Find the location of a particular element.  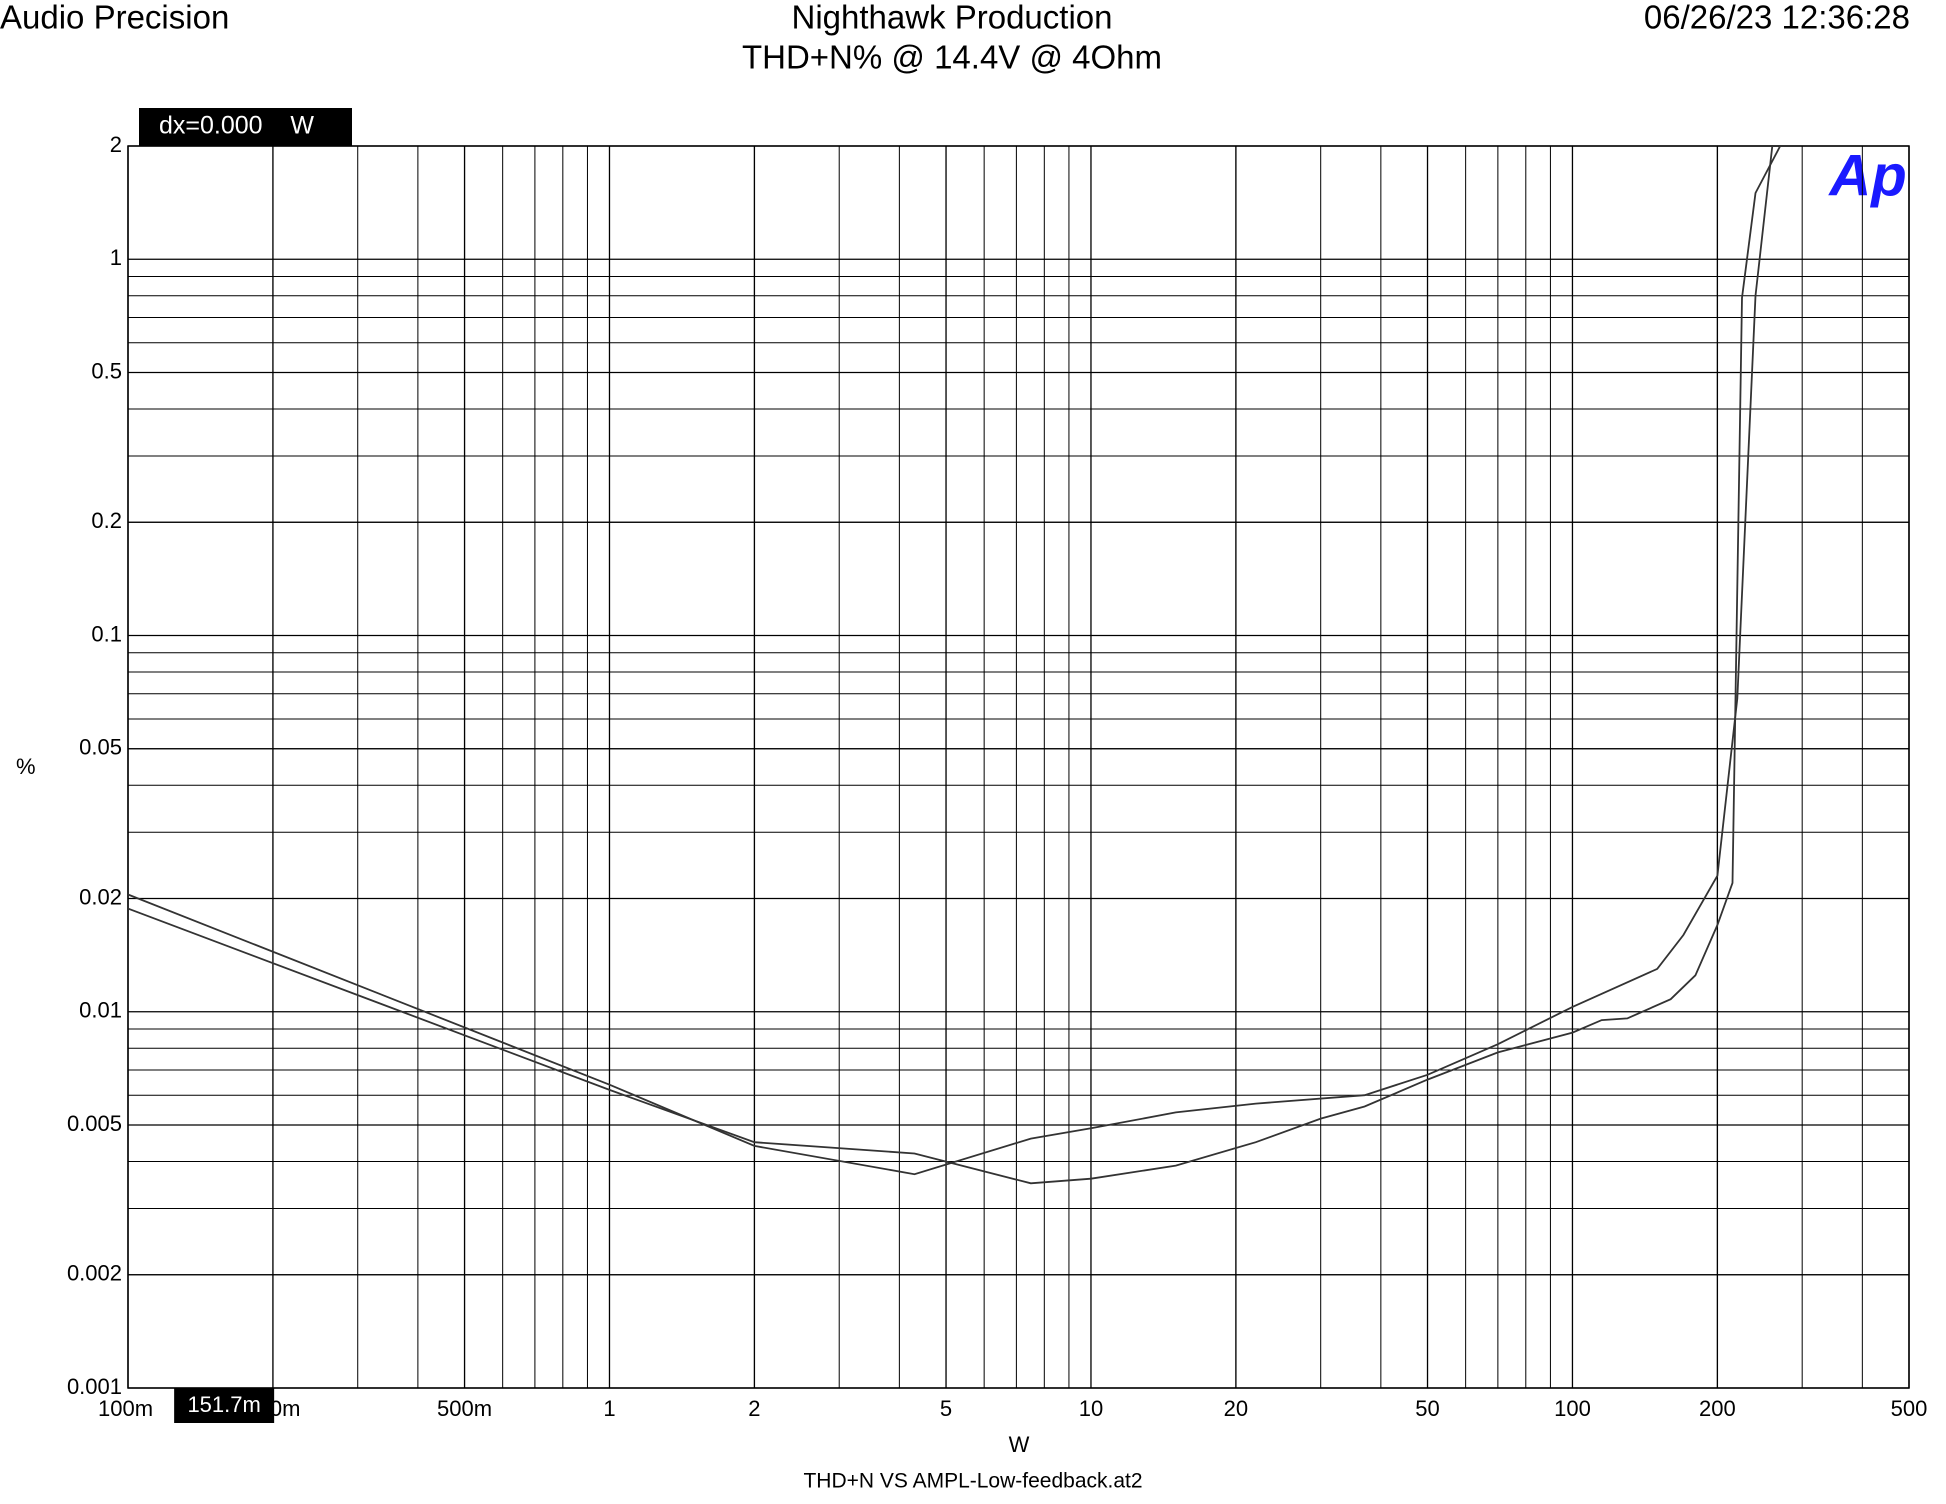

y-tick-label: 0.01 is located at coordinates (100, 1010).